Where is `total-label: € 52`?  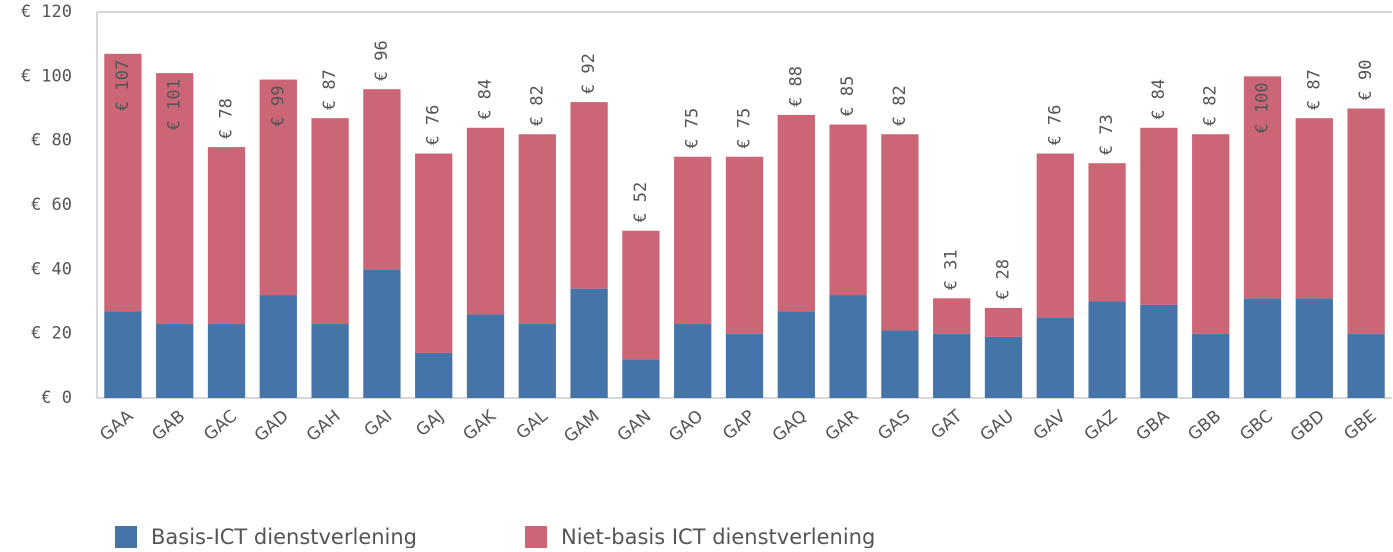
total-label: € 52 is located at coordinates (641, 202).